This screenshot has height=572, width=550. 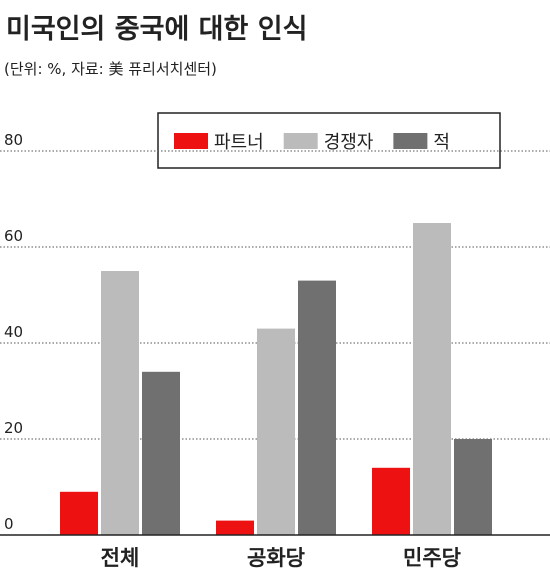 I want to click on legend-label: 적, so click(x=441, y=142).